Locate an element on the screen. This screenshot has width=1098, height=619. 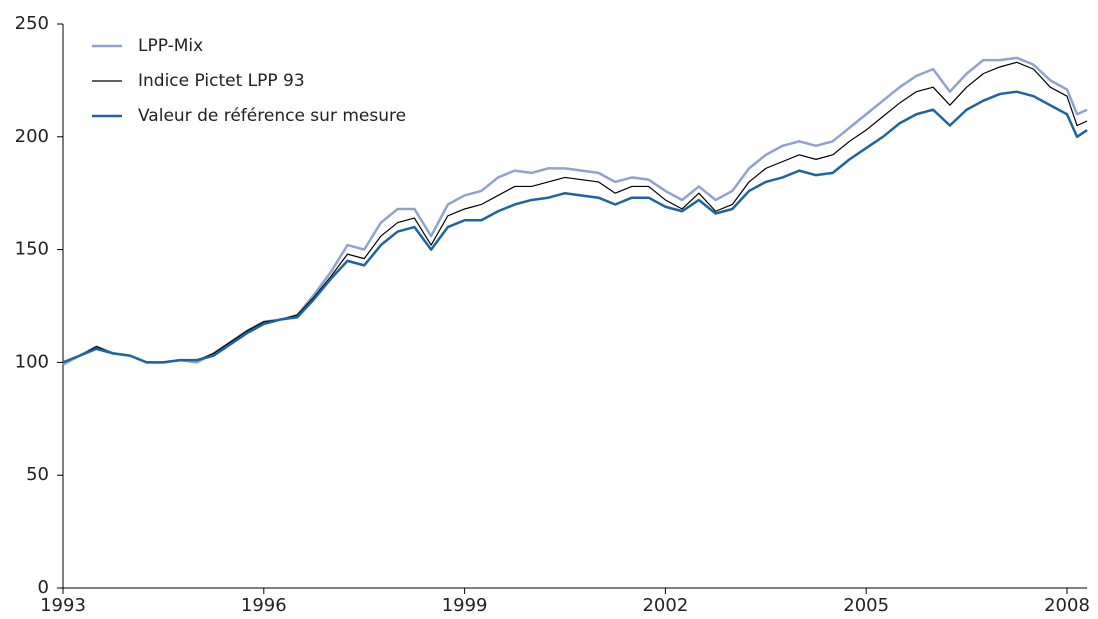
y-tick-label: 250 is located at coordinates (32, 23).